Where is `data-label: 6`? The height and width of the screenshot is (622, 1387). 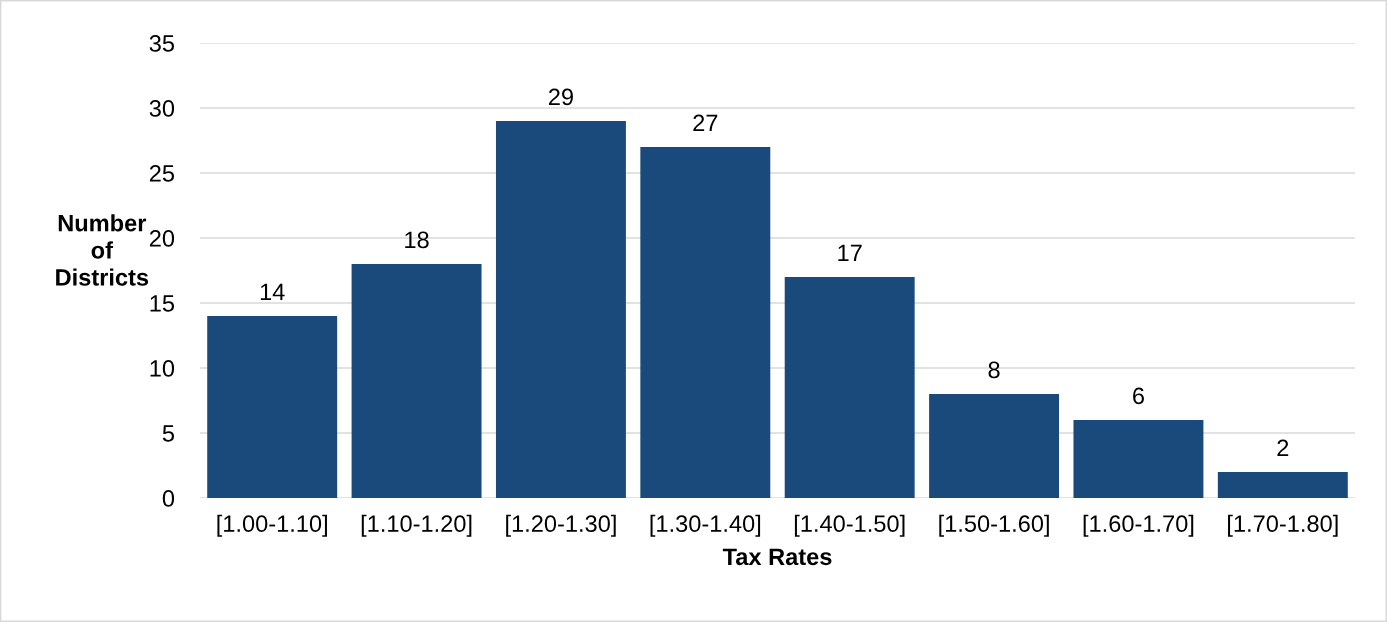
data-label: 6 is located at coordinates (1138, 396).